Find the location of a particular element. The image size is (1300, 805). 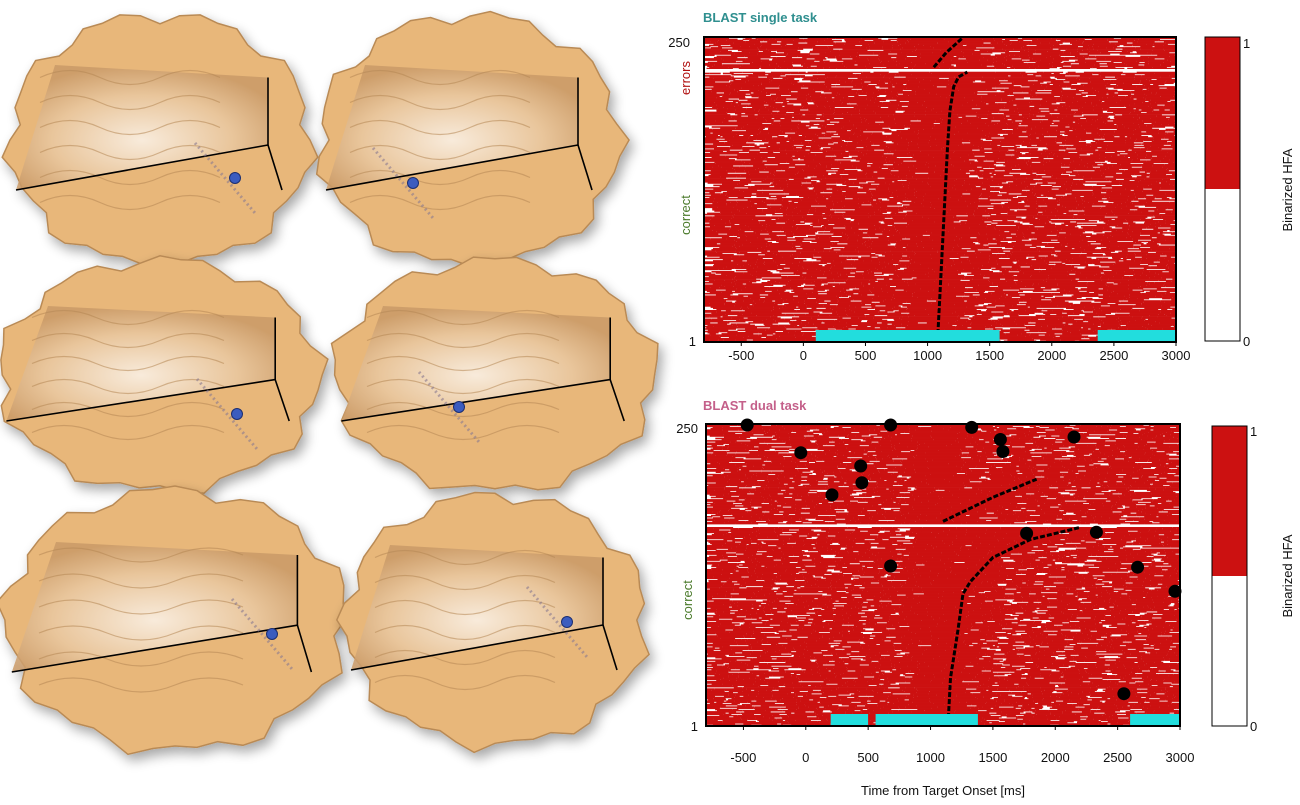

brain-gyrus-line is located at coordinates (465, 557).